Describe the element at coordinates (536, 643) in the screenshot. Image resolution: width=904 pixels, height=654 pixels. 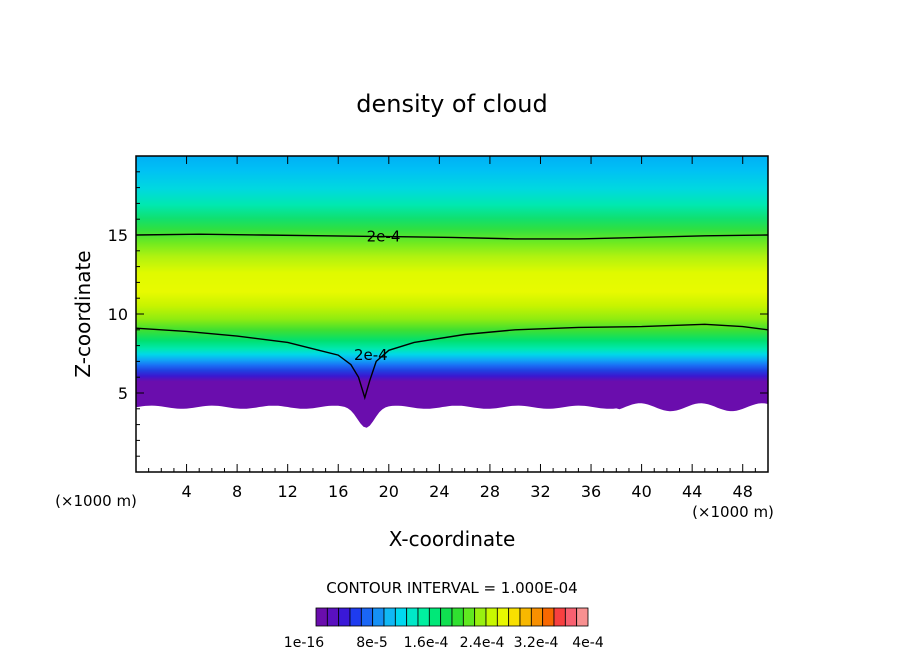
I see `colorbar-label: 3.2e-4` at that location.